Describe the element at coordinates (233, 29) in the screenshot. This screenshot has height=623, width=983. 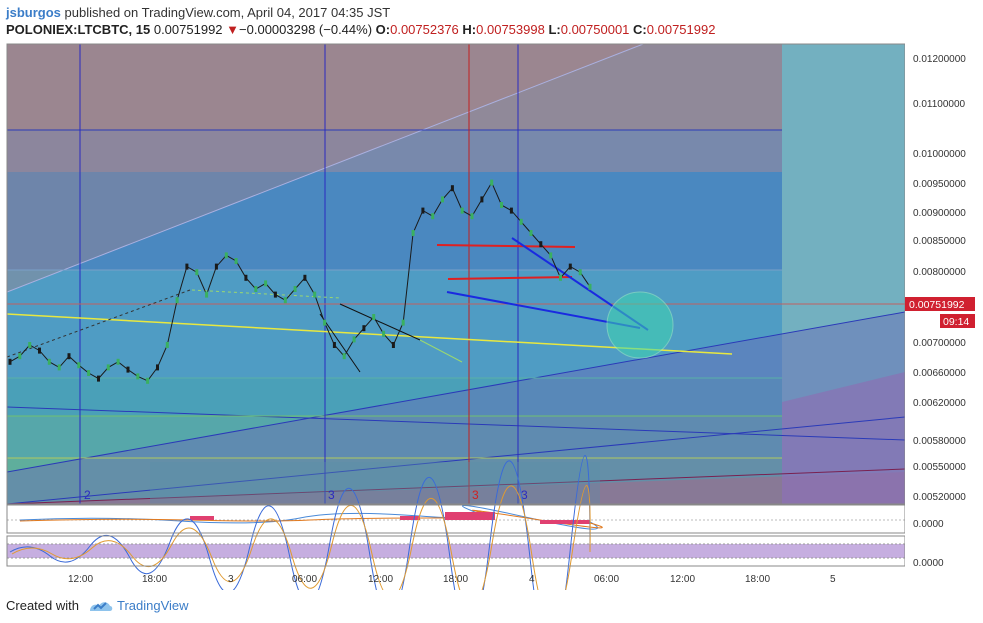
I see `down-arrow-icon: ▼` at that location.